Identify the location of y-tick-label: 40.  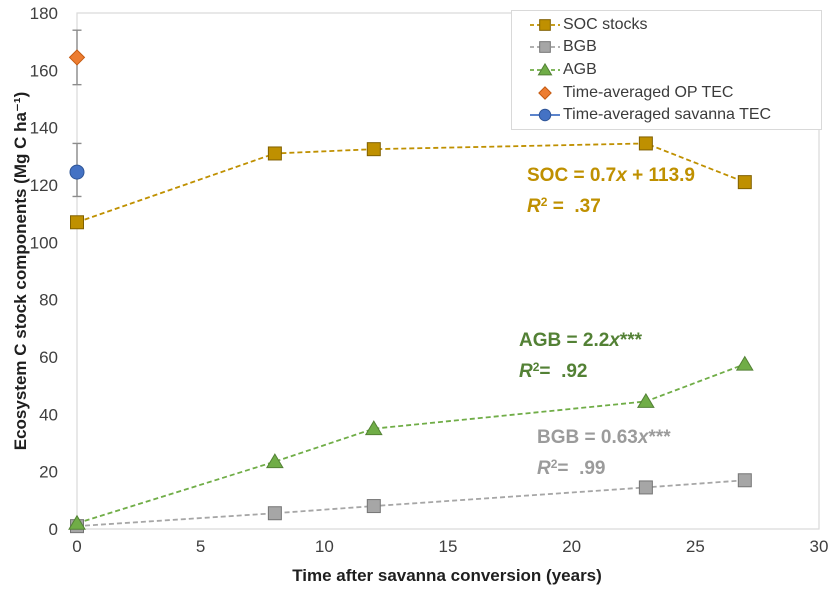
(48, 414).